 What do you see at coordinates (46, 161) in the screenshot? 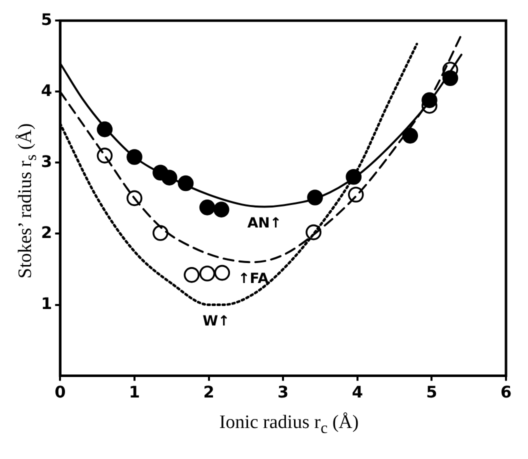
I see `y-tick-label: 3` at bounding box center [46, 161].